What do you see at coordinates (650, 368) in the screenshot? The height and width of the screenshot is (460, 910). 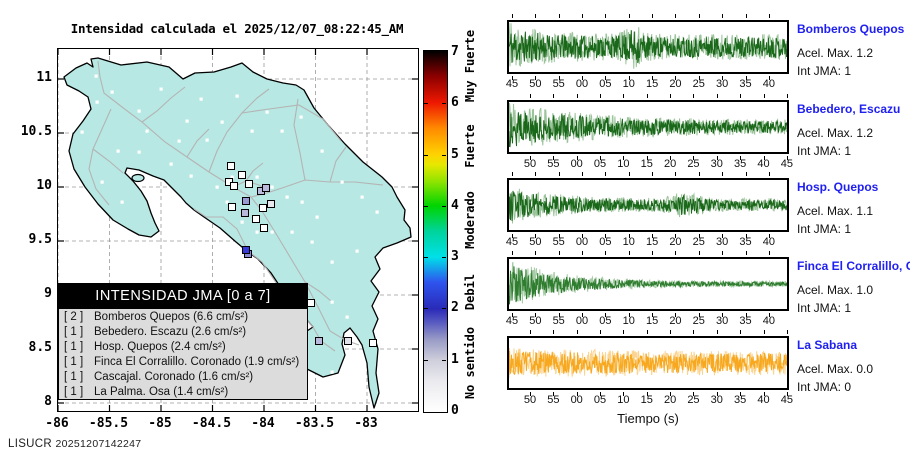 I see `waveform-panel: 50 55 00 05 10 15 20 25 30 35 40 45` at bounding box center [650, 368].